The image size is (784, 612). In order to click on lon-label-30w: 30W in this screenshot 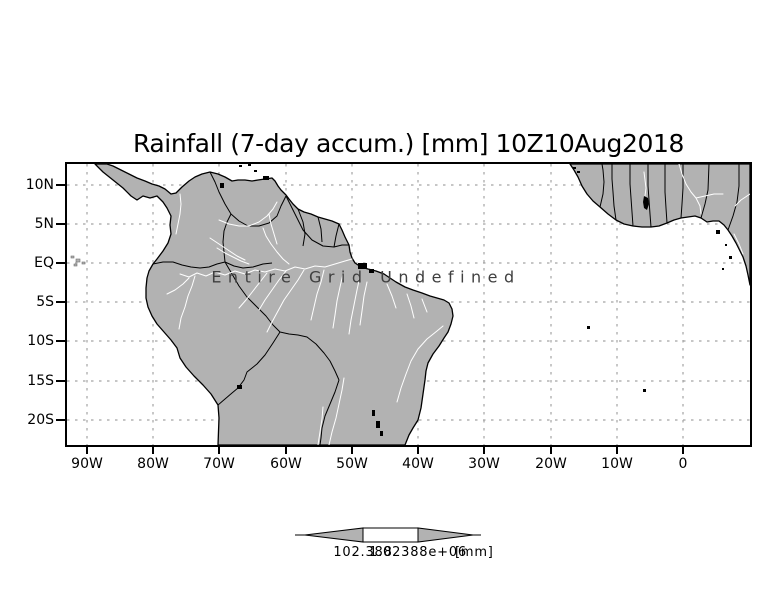, I will do `click(484, 464)`.